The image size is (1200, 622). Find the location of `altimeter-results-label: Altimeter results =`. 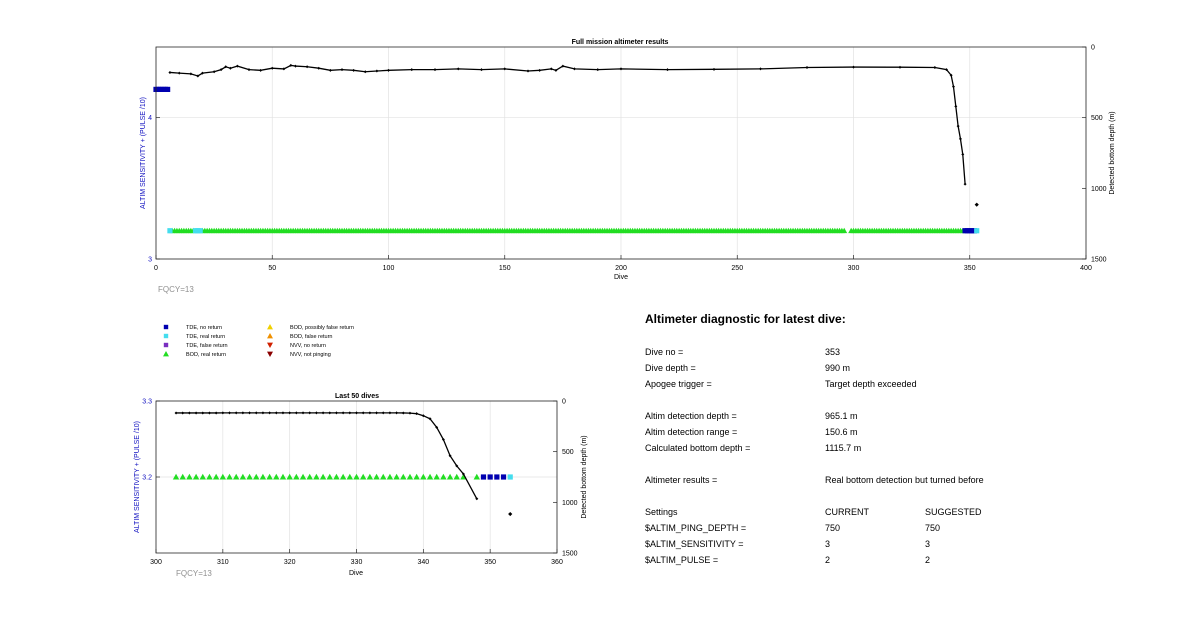

altimeter-results-label: Altimeter results = is located at coordinates (681, 480).